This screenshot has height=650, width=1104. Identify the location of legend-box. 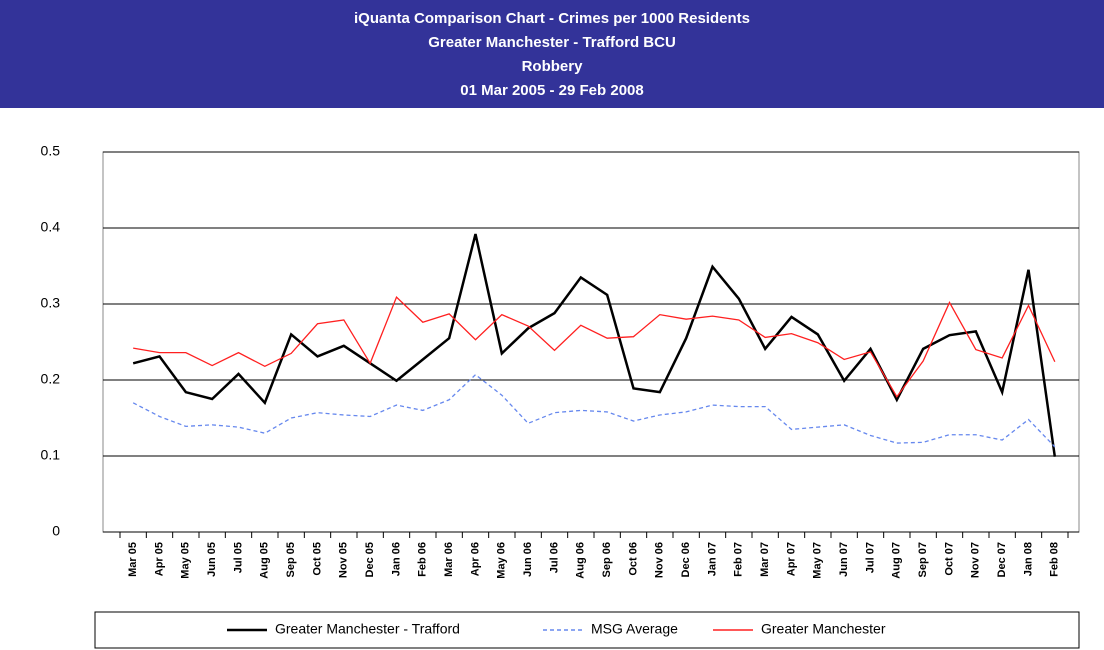
(587, 630).